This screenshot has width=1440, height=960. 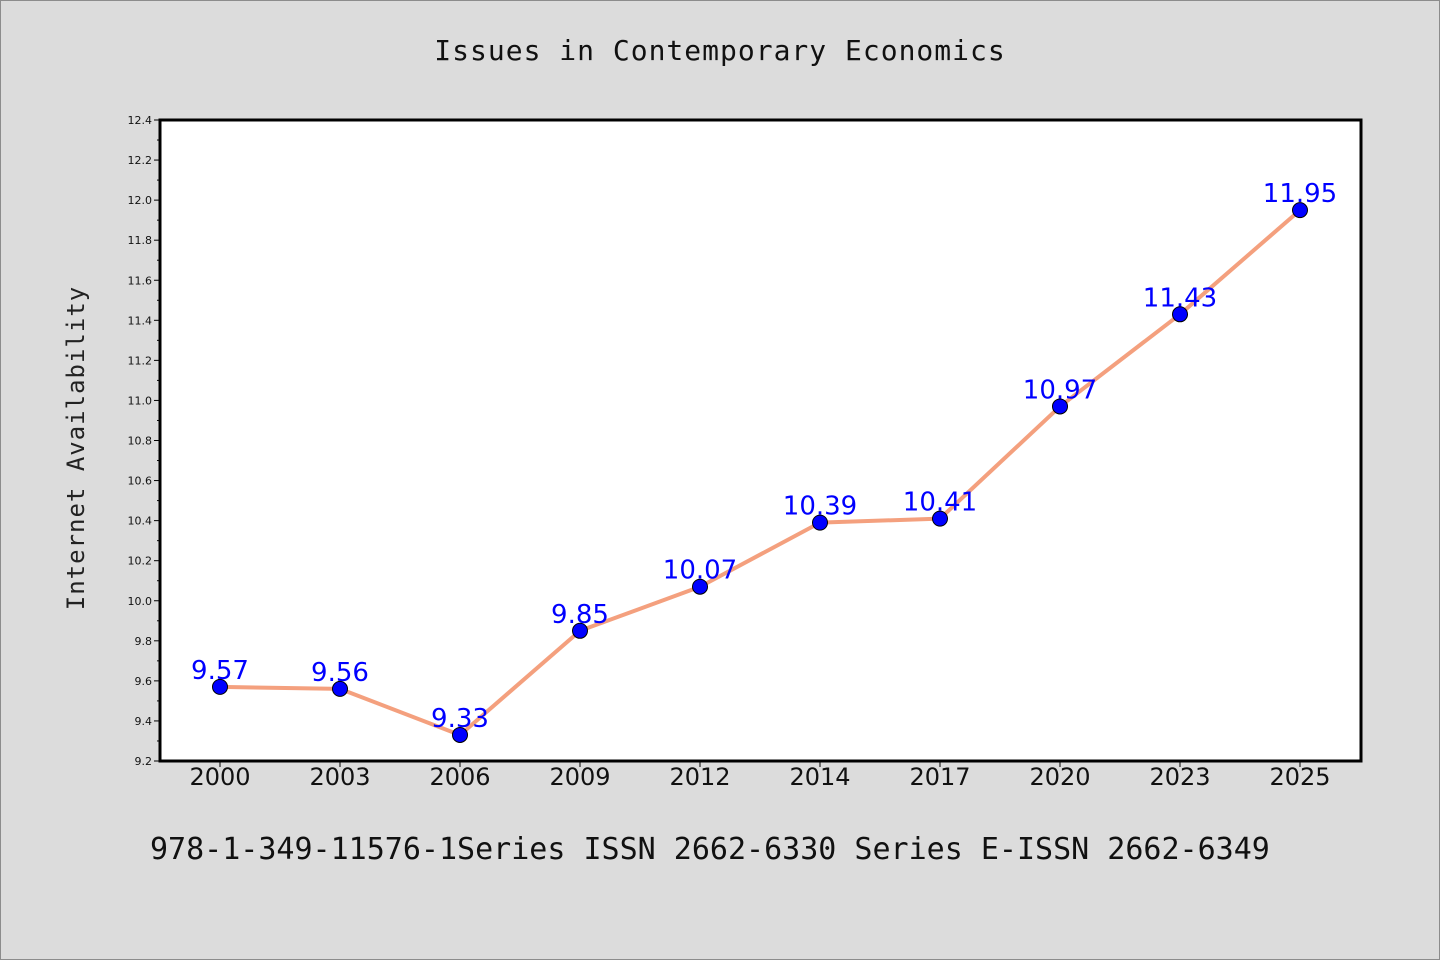 I want to click on y-tick-label: 12.4, so click(x=140, y=120).